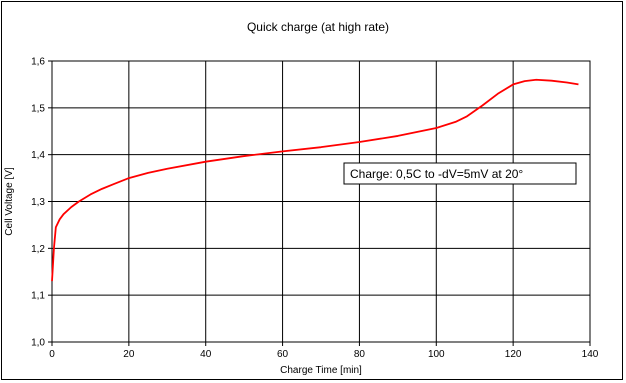 Image resolution: width=626 pixels, height=383 pixels. Describe the element at coordinates (321, 370) in the screenshot. I see `x-axis-title: Charge Time [min]` at that location.